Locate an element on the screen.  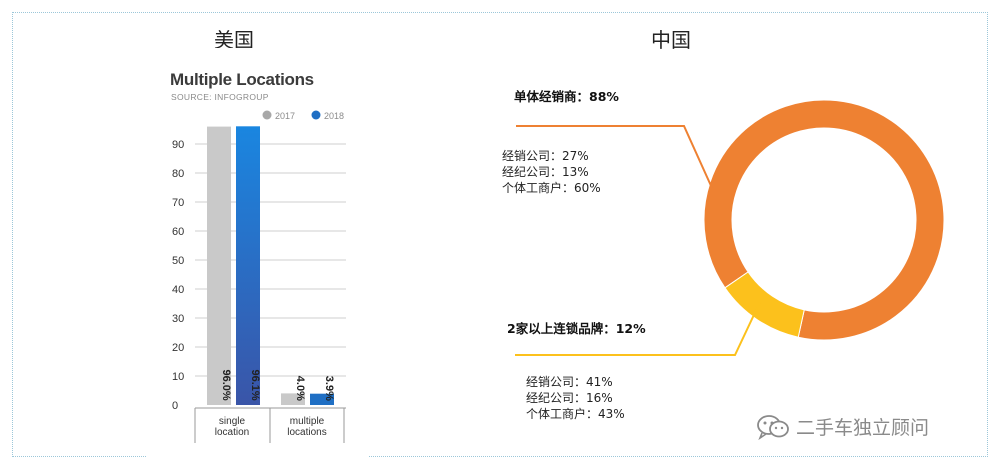
y-tick-label: 30 is located at coordinates (178, 319).